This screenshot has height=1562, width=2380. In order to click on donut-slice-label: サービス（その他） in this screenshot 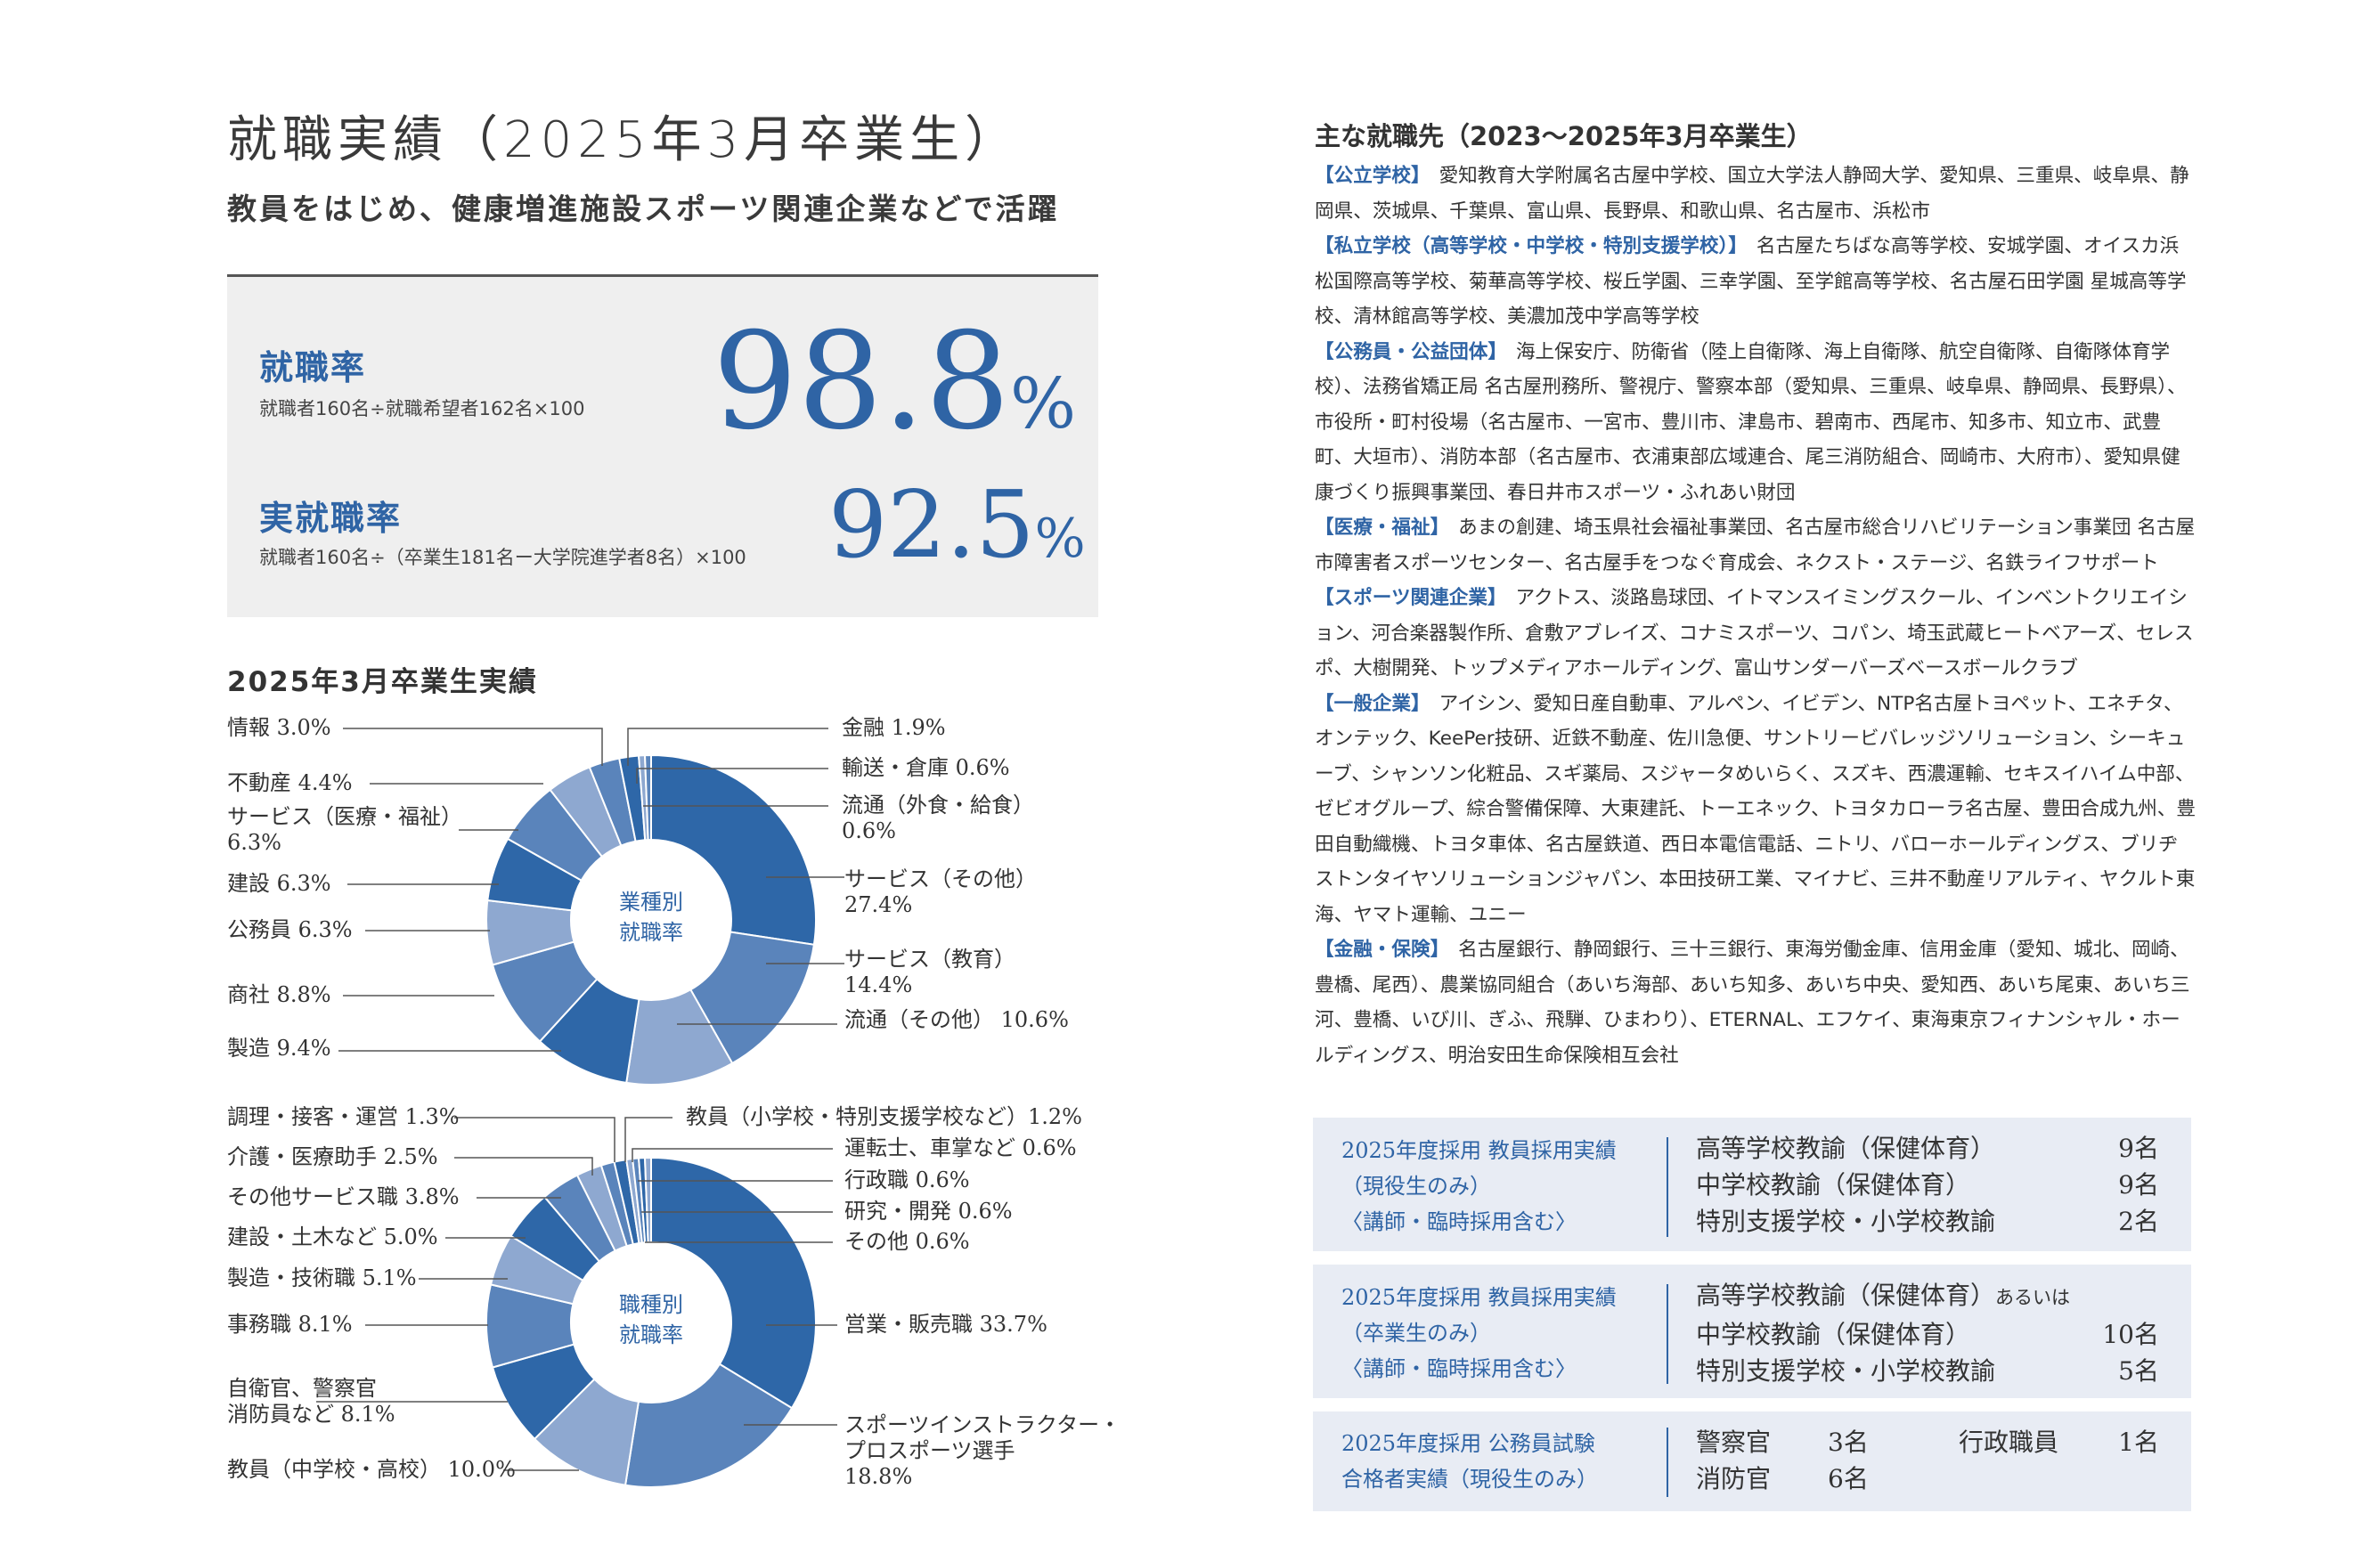, I will do `click(941, 879)`.